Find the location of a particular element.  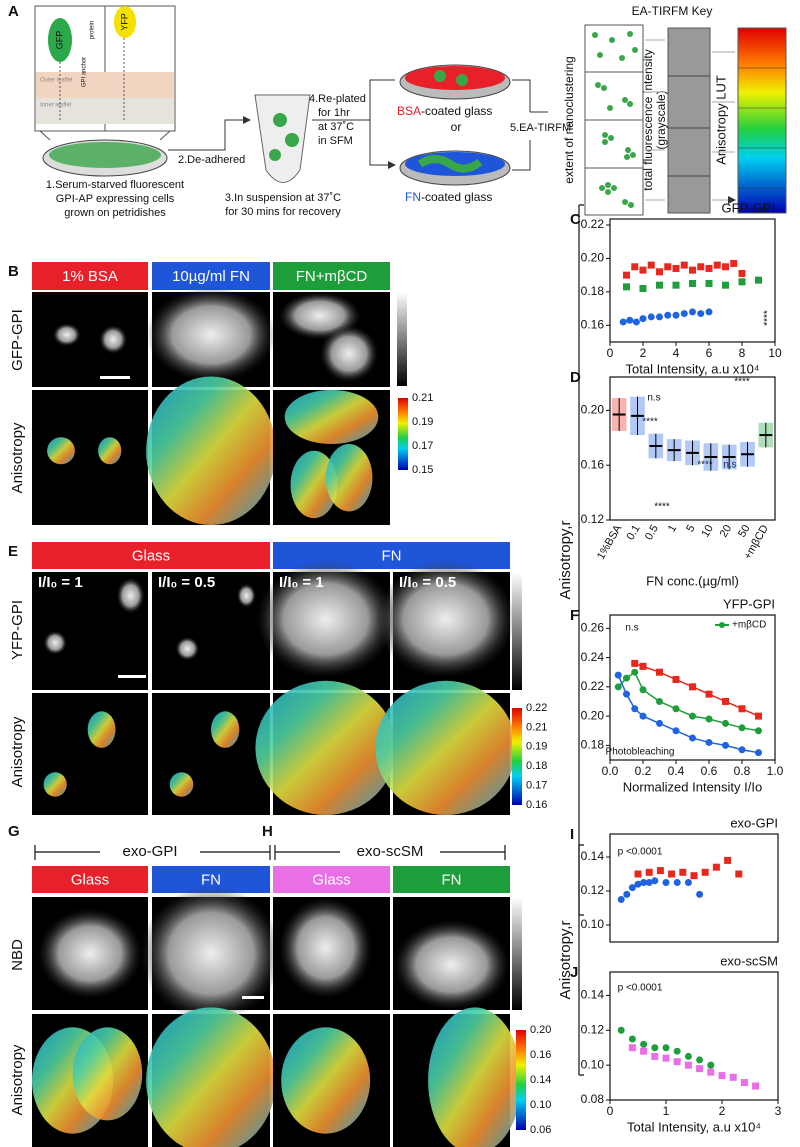

header-label: Glass is located at coordinates (151, 555).